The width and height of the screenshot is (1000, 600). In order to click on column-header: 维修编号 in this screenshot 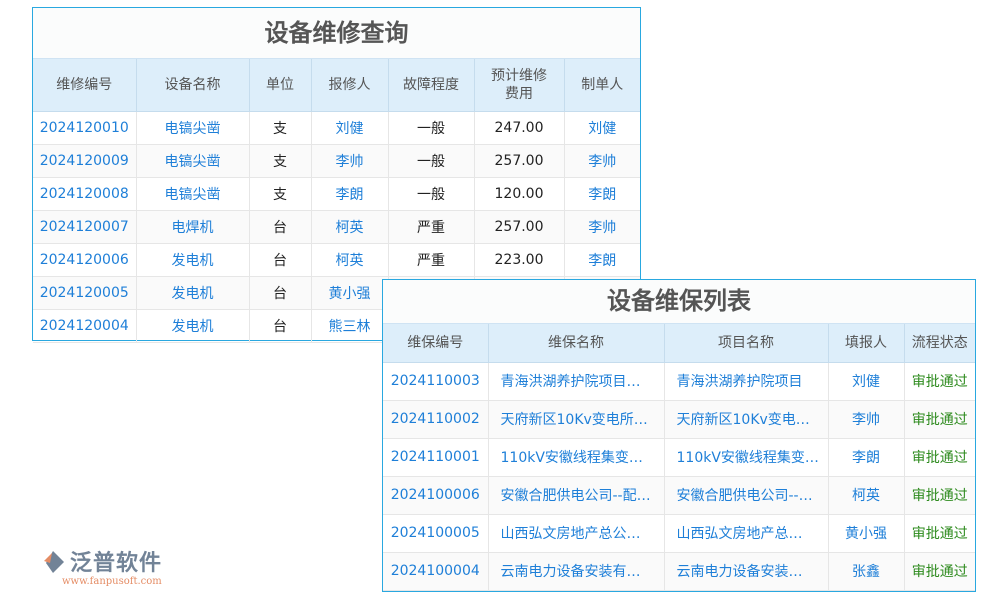, I will do `click(85, 85)`.